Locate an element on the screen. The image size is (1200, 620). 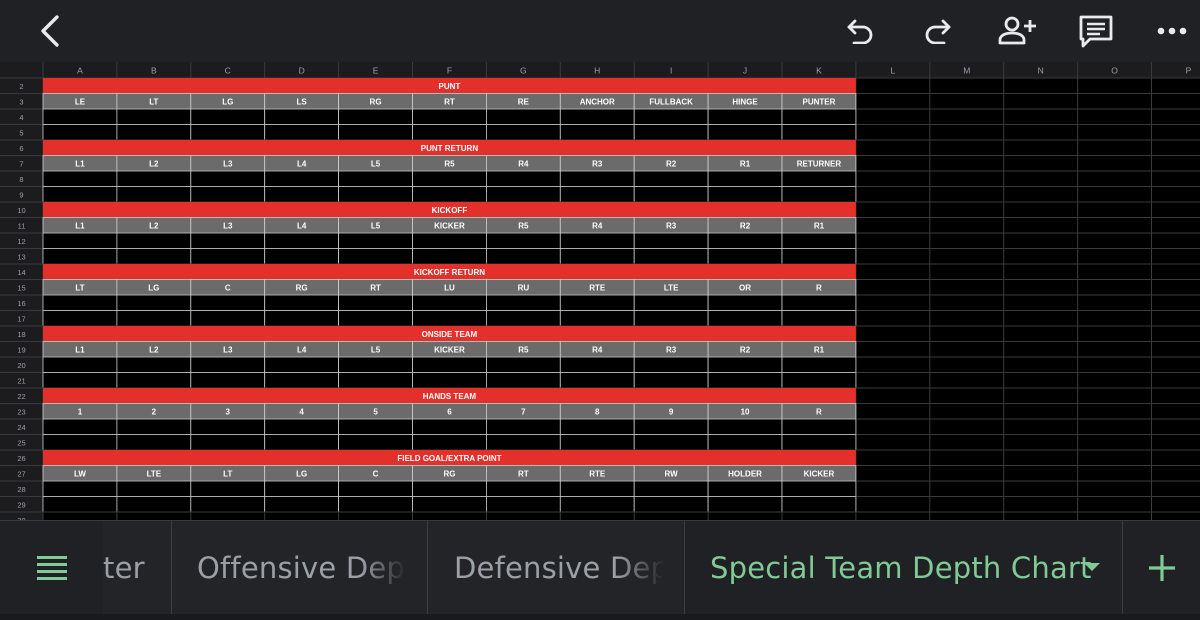
redo-button is located at coordinates (938, 31).